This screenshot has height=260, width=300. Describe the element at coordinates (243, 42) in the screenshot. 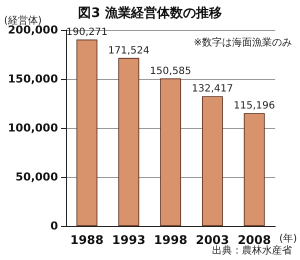

I see `annotation: ※数字は海面漁業のみ` at that location.